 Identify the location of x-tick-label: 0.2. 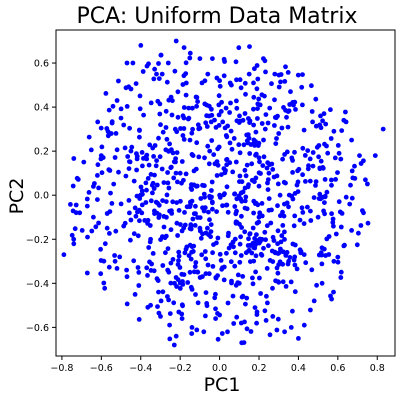
(258, 368).